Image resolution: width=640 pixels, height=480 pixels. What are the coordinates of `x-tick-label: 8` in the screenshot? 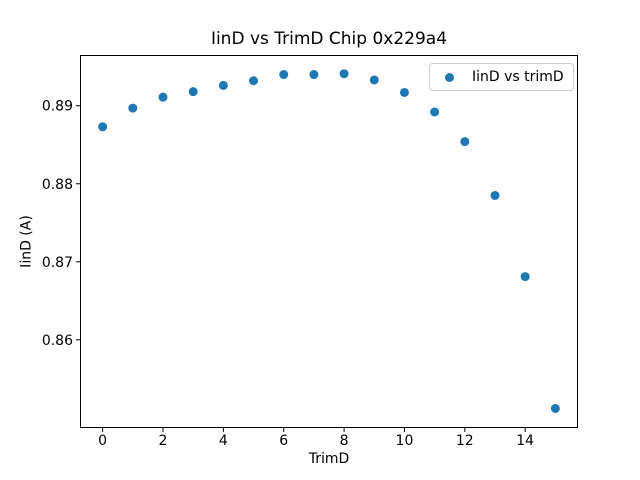 It's located at (344, 441).